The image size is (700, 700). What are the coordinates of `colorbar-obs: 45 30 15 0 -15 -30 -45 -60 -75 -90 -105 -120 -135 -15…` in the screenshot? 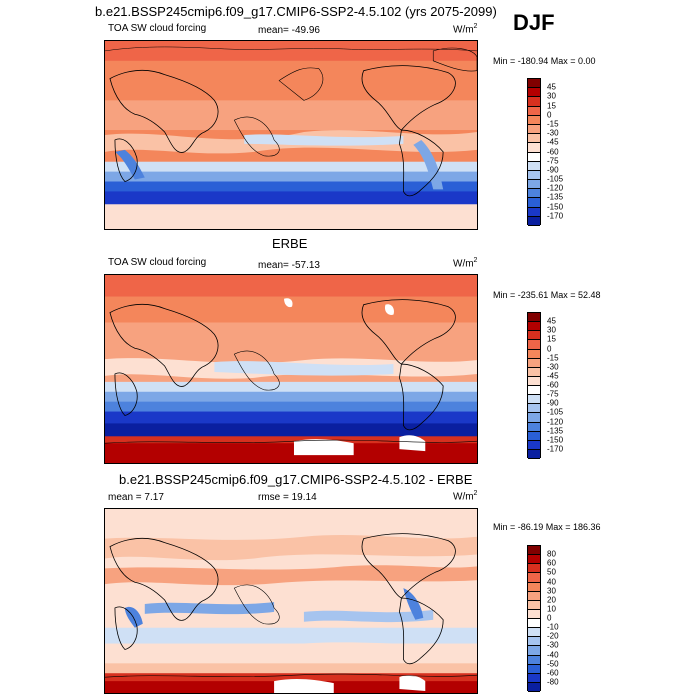 It's located at (557, 385).